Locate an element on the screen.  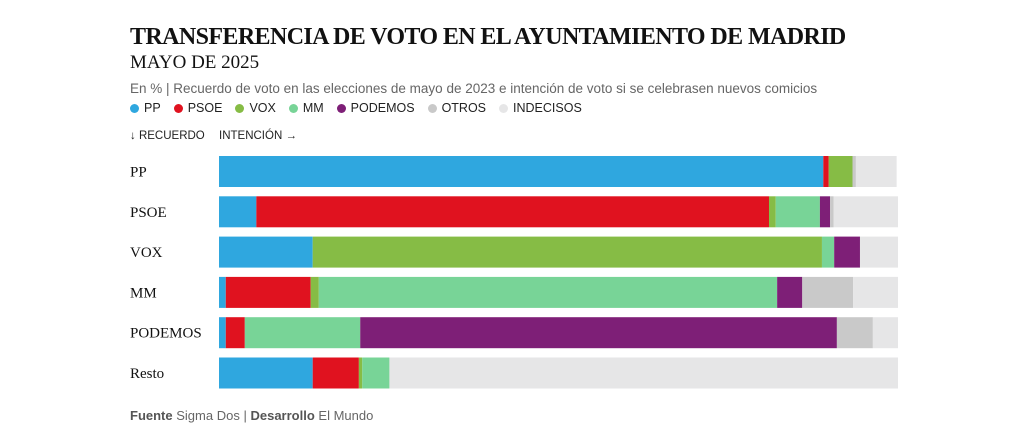
bar-segment-psoe-otros is located at coordinates (832, 212).